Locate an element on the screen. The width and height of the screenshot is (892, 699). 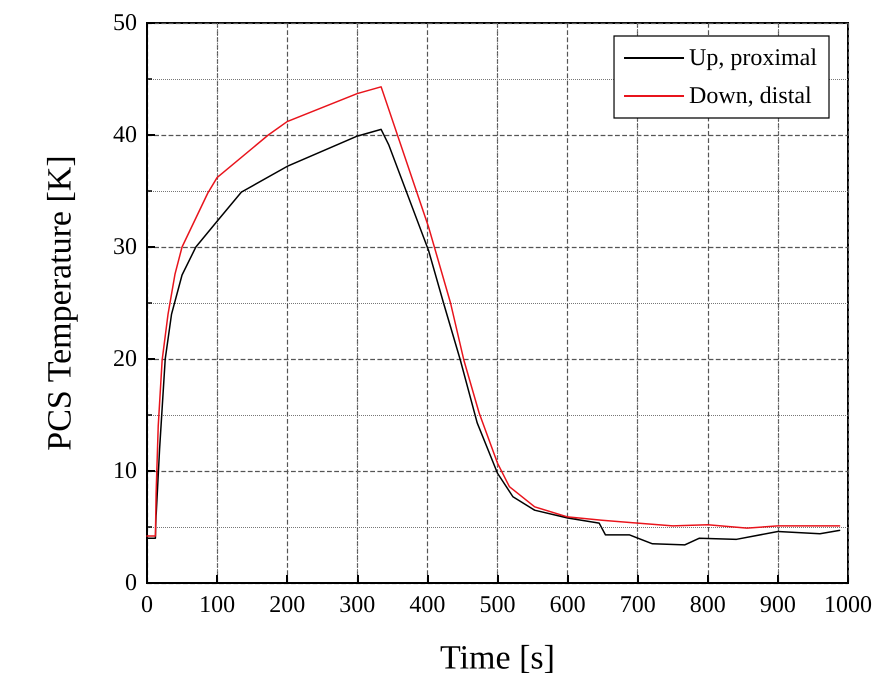
x-tick-label: 500 is located at coordinates (498, 605).